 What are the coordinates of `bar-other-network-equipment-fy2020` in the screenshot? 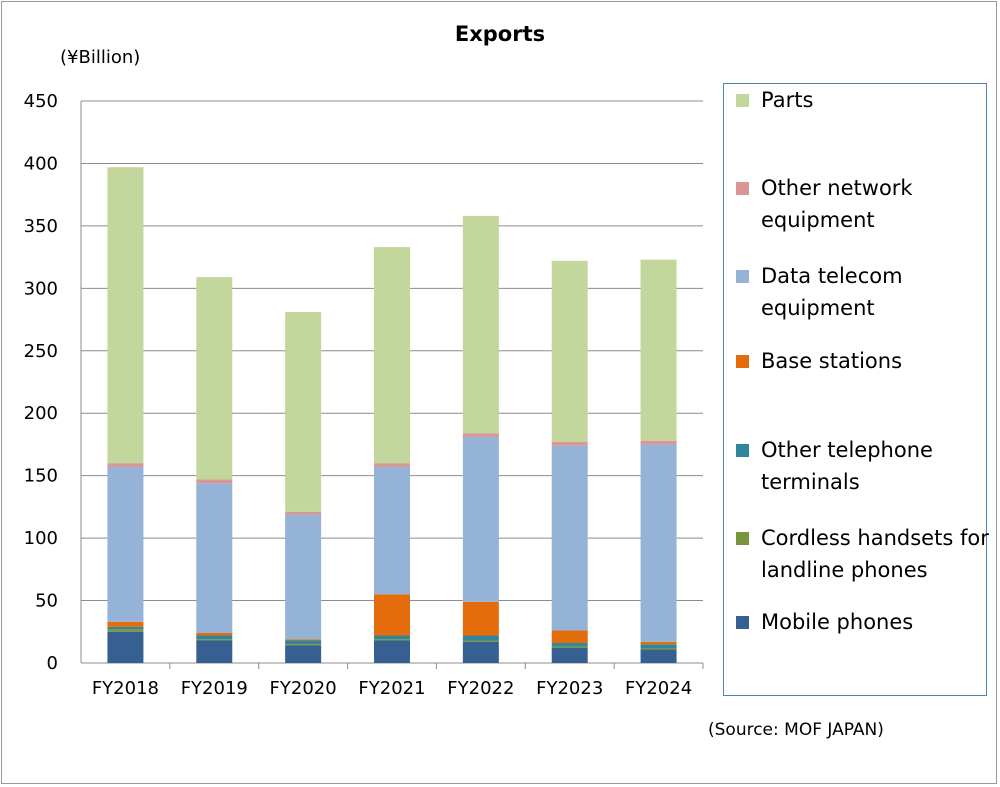 It's located at (303, 513).